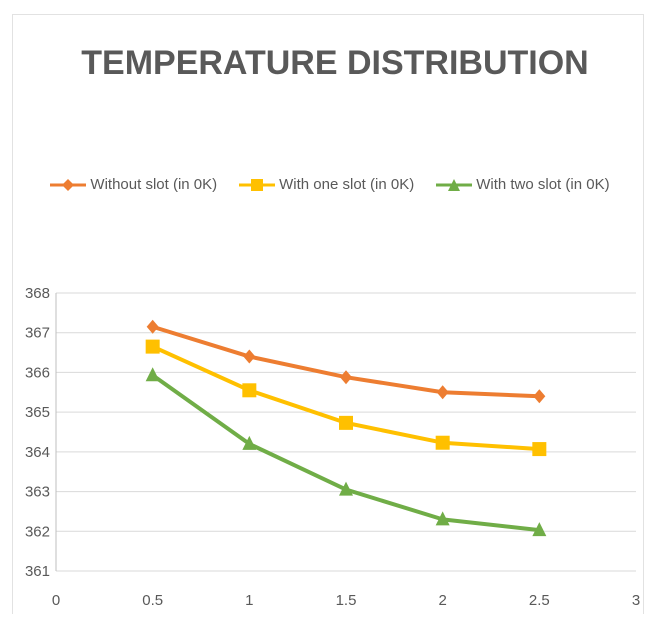  Describe the element at coordinates (37, 372) in the screenshot. I see `y-tick-label-366: 366` at that location.